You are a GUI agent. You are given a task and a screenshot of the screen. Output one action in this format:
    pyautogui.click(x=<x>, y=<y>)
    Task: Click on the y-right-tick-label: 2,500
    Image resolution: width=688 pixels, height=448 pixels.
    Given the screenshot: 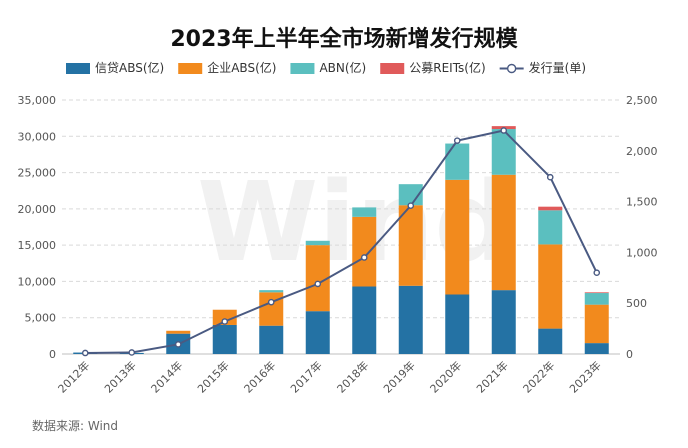 What is the action you would take?
    pyautogui.click(x=642, y=100)
    